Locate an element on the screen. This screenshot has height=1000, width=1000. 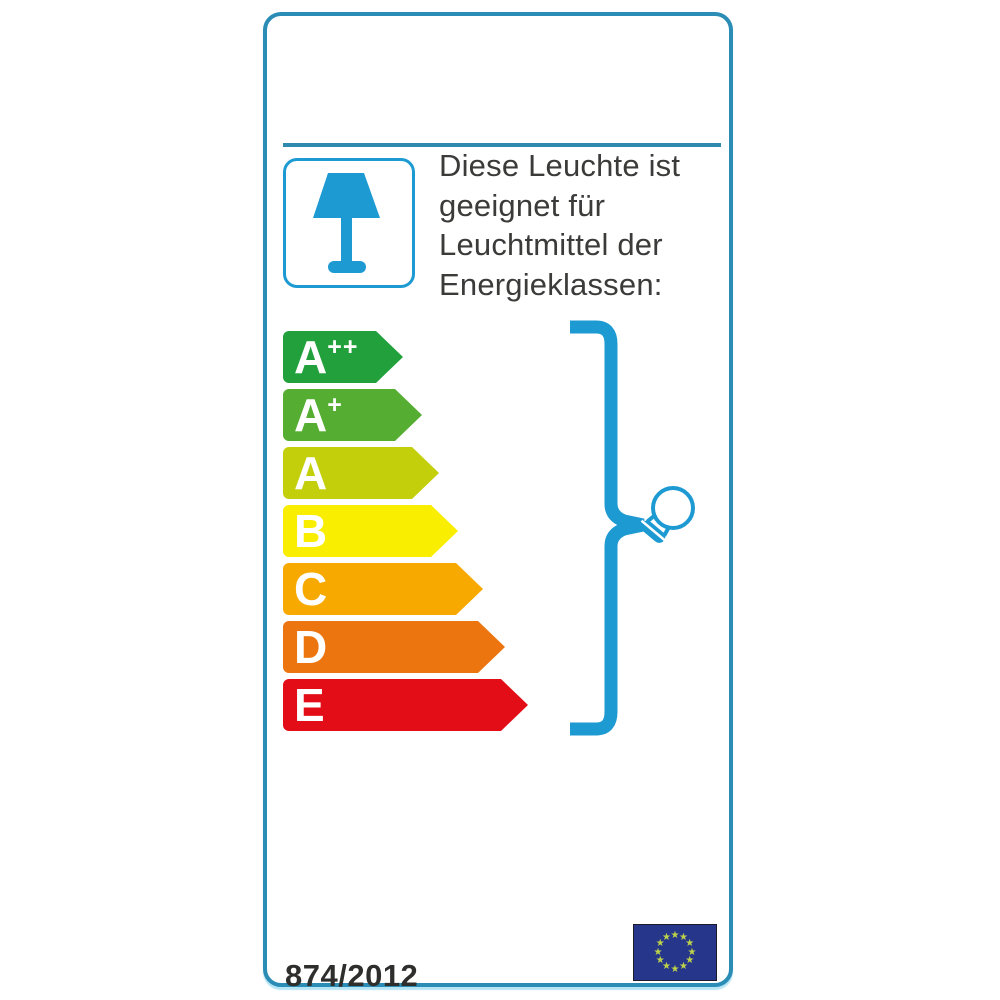
eu-flag-icon: ★ ★ ★ ★ ★ ★ ★ ★ ★ ★ ★ ★ is located at coordinates (675, 952).